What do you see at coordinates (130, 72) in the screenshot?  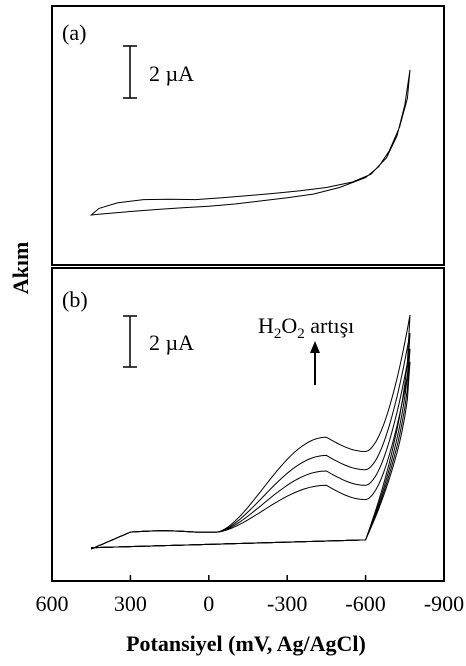 I see `panel-a-scale-bar` at bounding box center [130, 72].